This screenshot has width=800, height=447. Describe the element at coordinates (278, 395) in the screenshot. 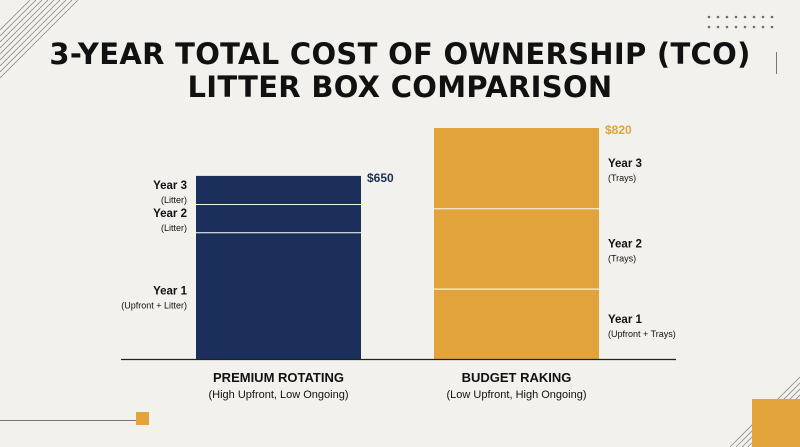

I see `category-subtitle: (High Upfront, Low Ongoing)` at that location.